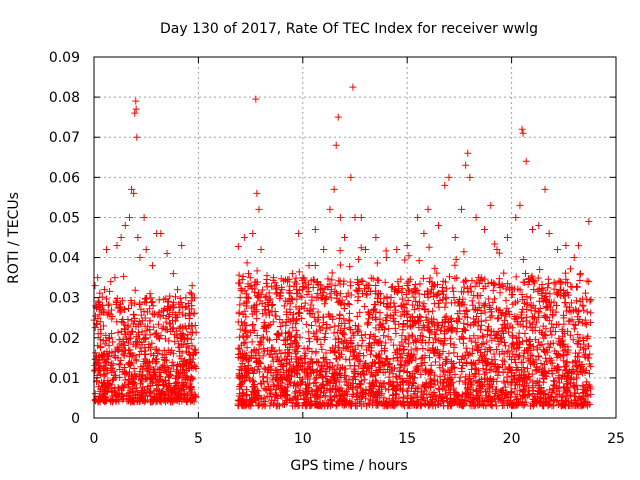  Describe the element at coordinates (75, 419) in the screenshot. I see `y-tick-label: 0` at that location.